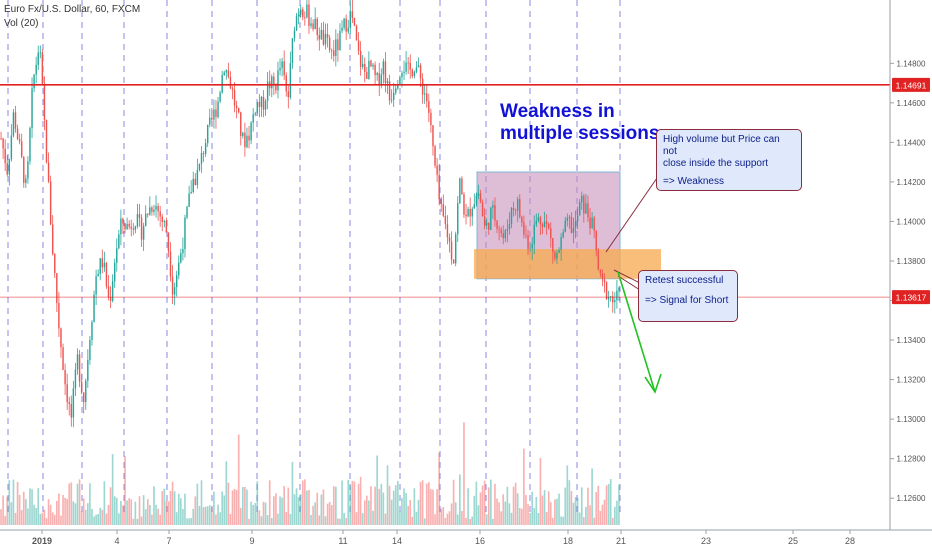  I want to click on x-tick-label: 9, so click(251, 541).